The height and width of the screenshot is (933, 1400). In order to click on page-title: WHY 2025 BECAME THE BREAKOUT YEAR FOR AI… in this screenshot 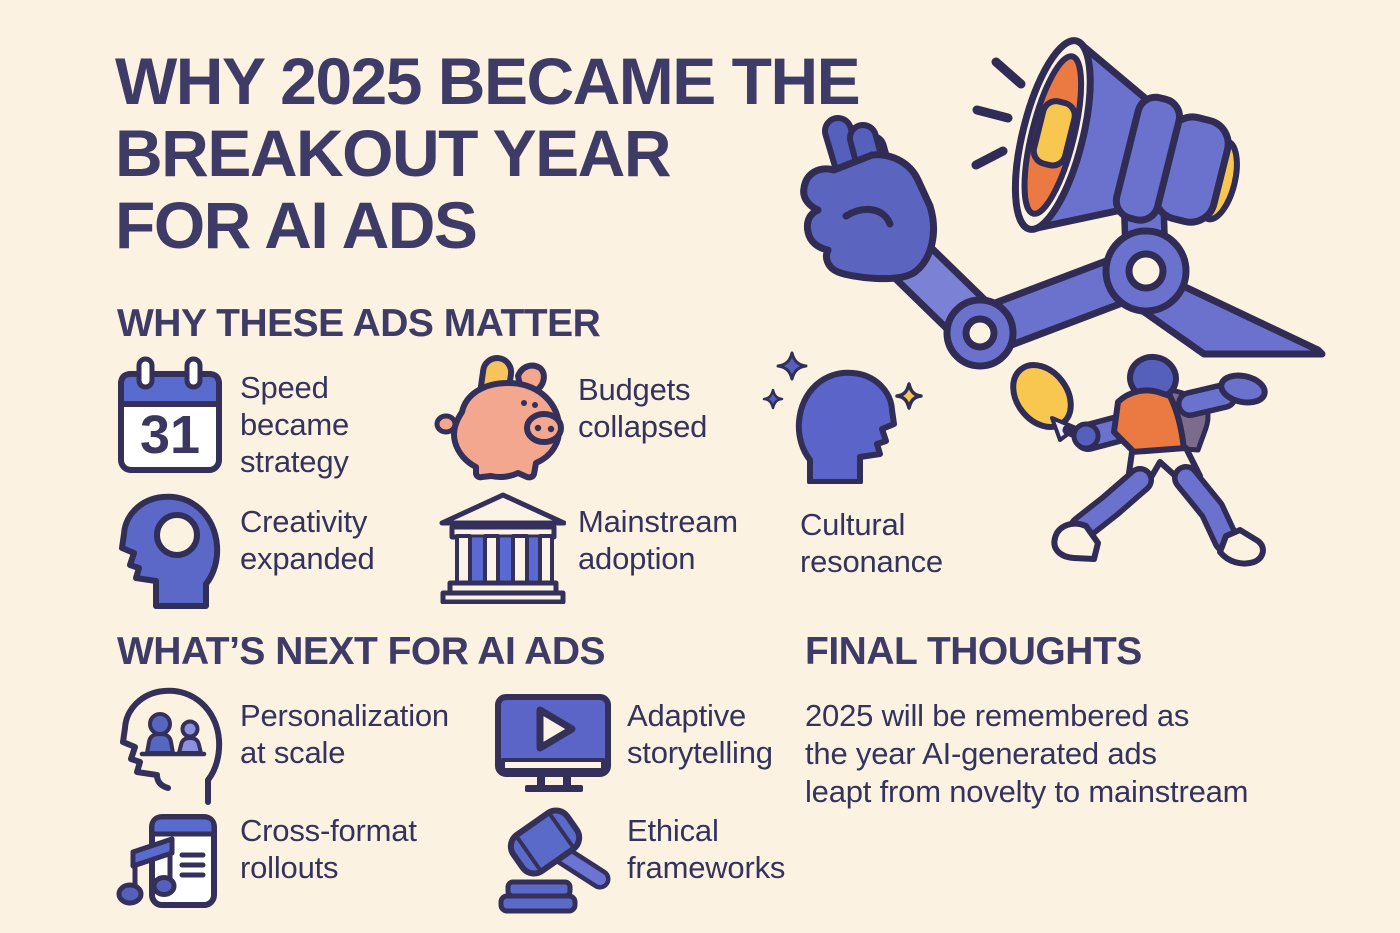, I will do `click(488, 153)`.